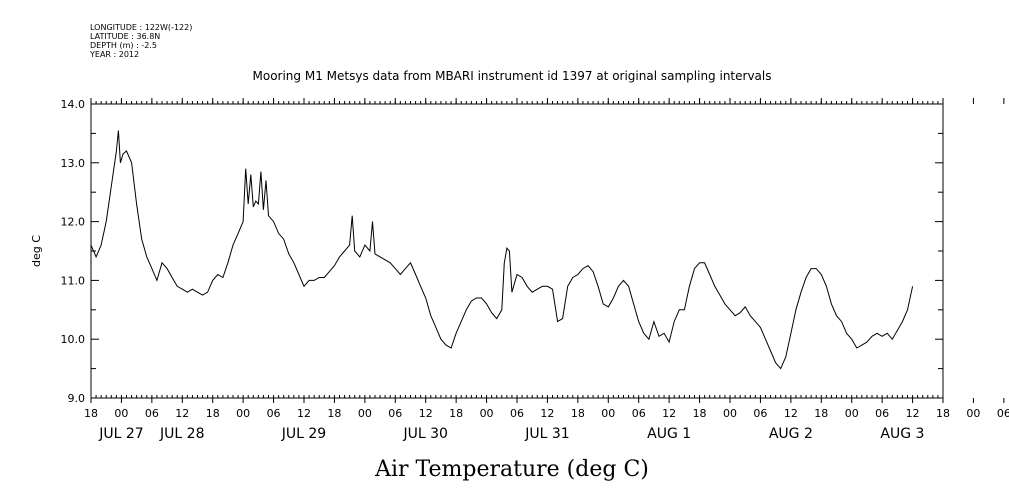  What do you see at coordinates (120, 434) in the screenshot?
I see `x-date-label: JUL 27` at bounding box center [120, 434].